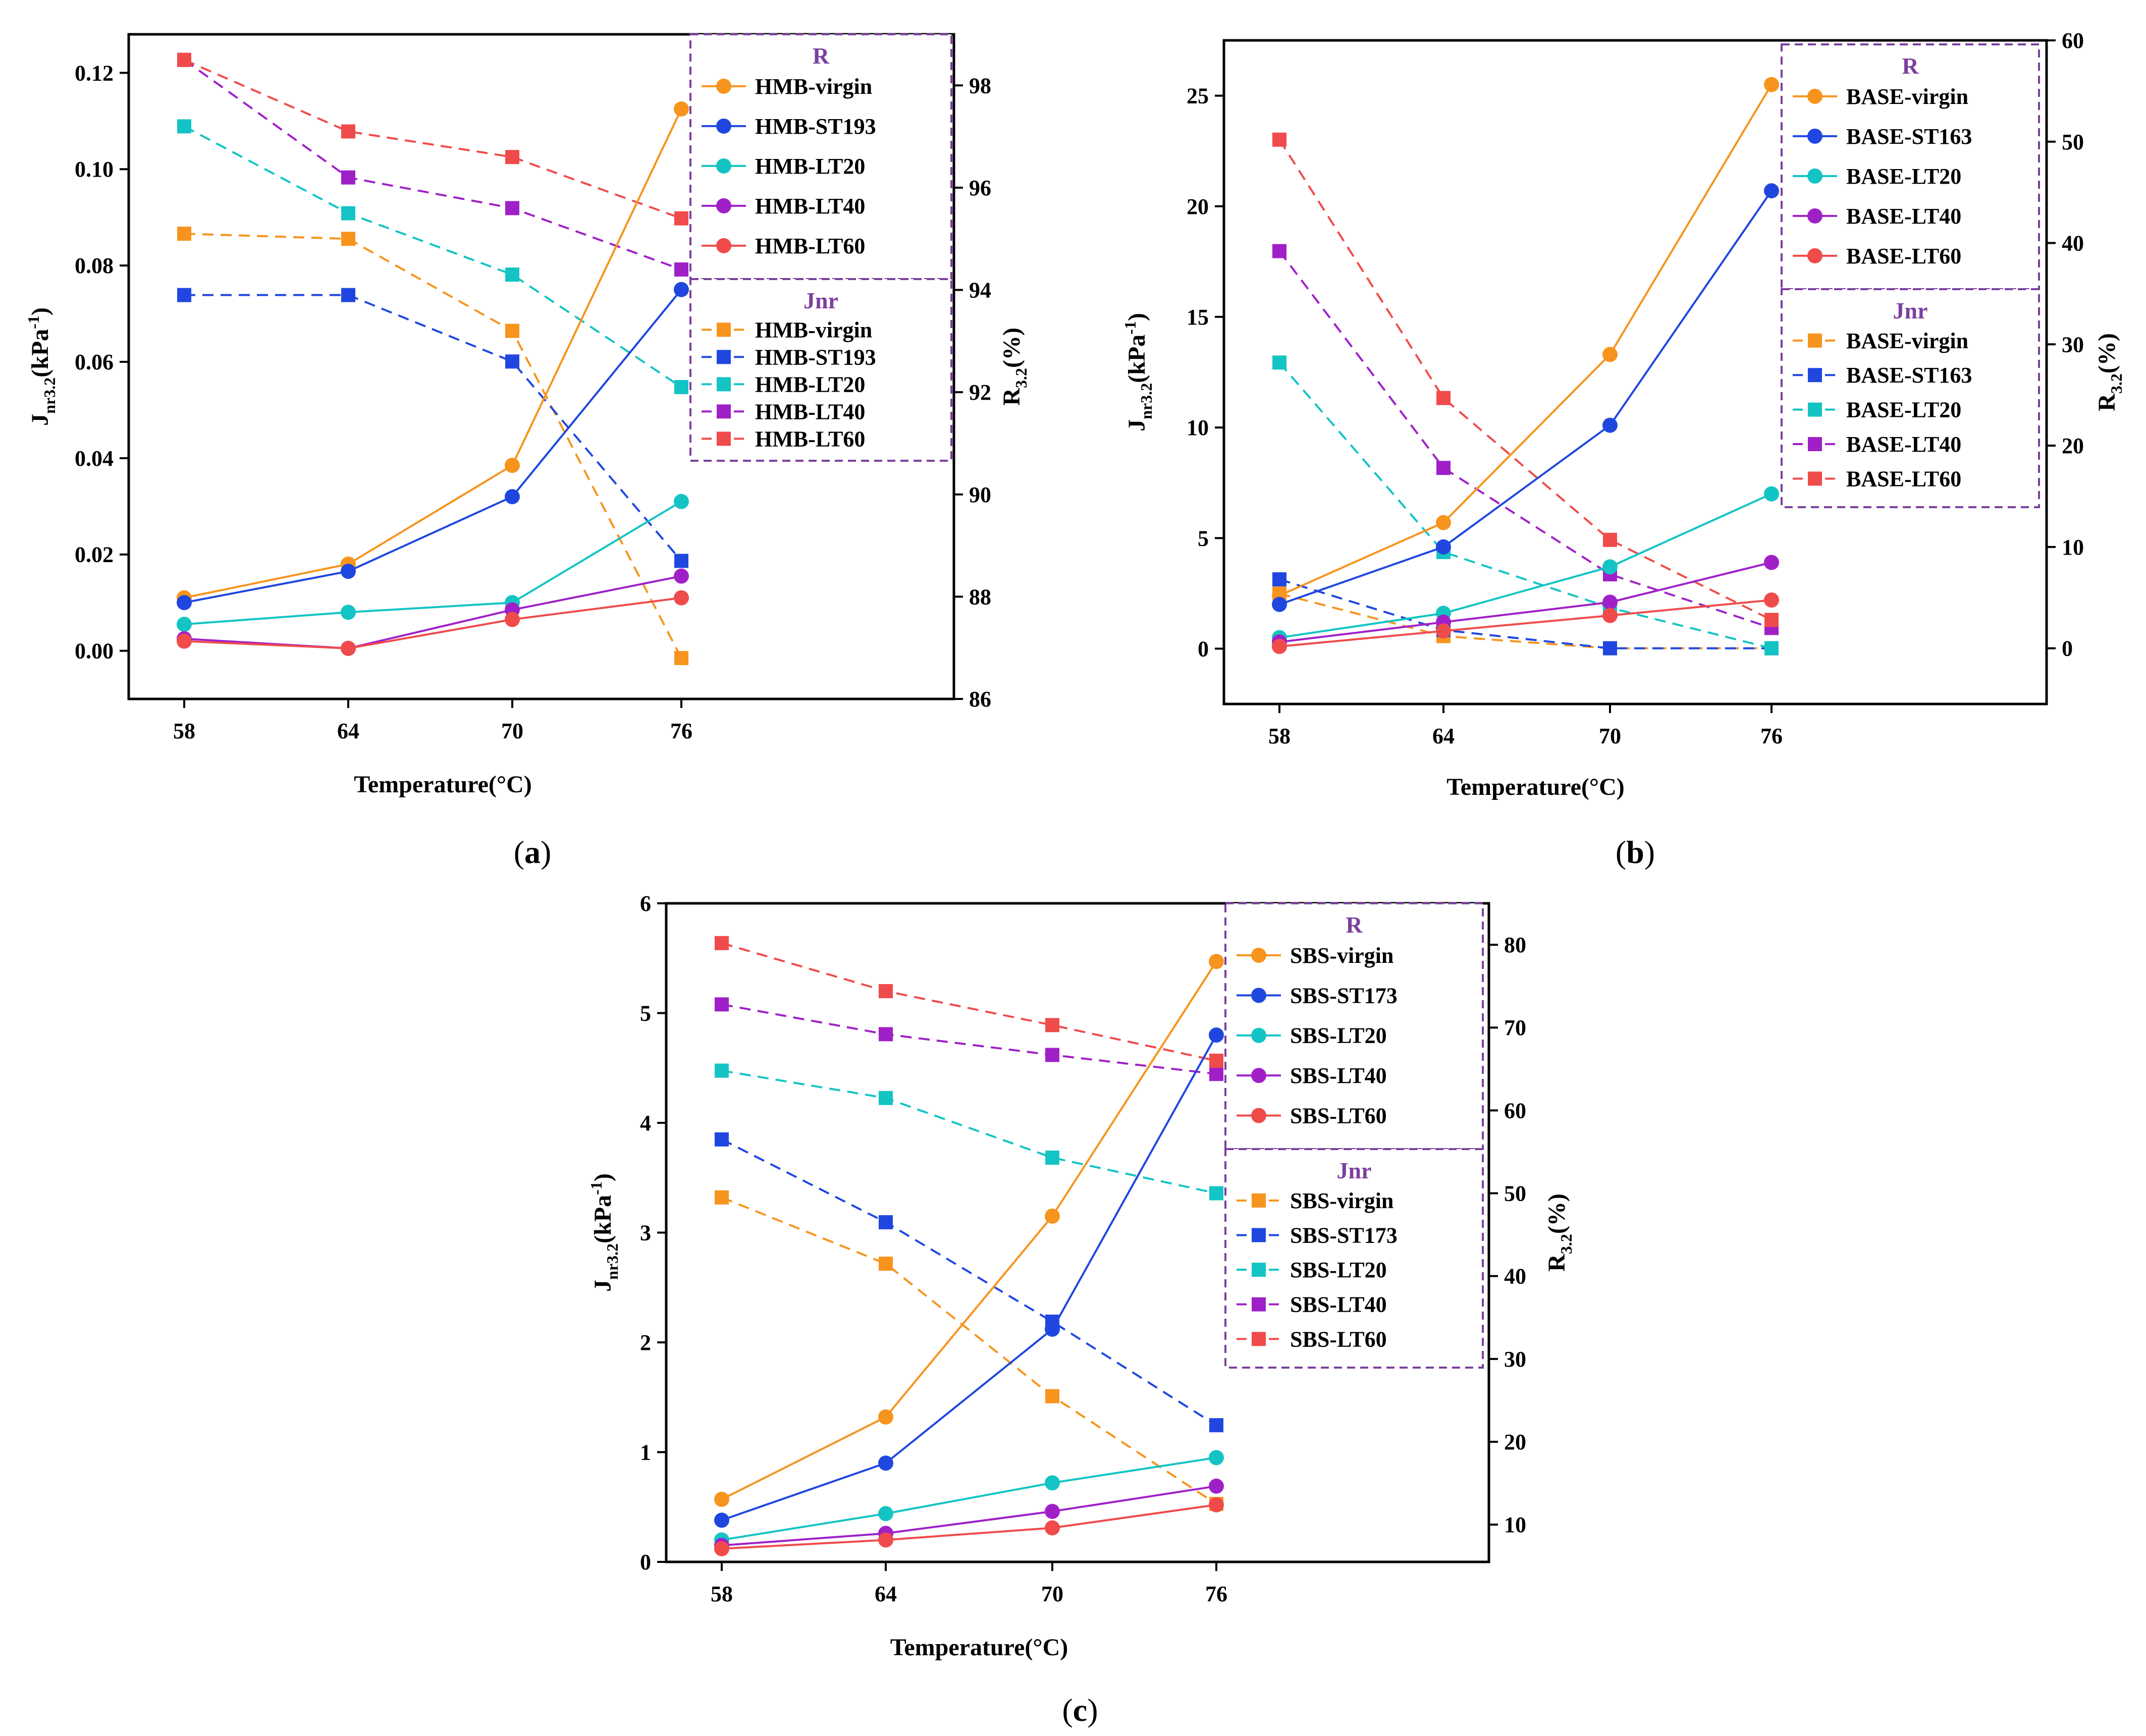  Describe the element at coordinates (681, 576) in the screenshot. I see `r-point-HMB-LT40` at that location.